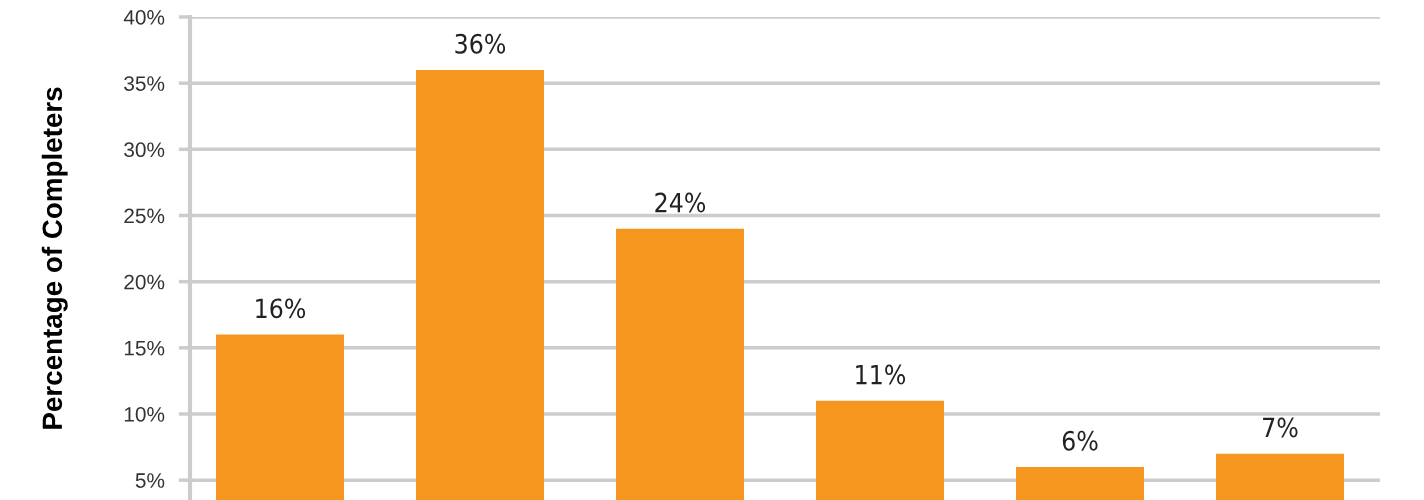  What do you see at coordinates (144, 17) in the screenshot?
I see `y-tick-label: 40%` at bounding box center [144, 17].